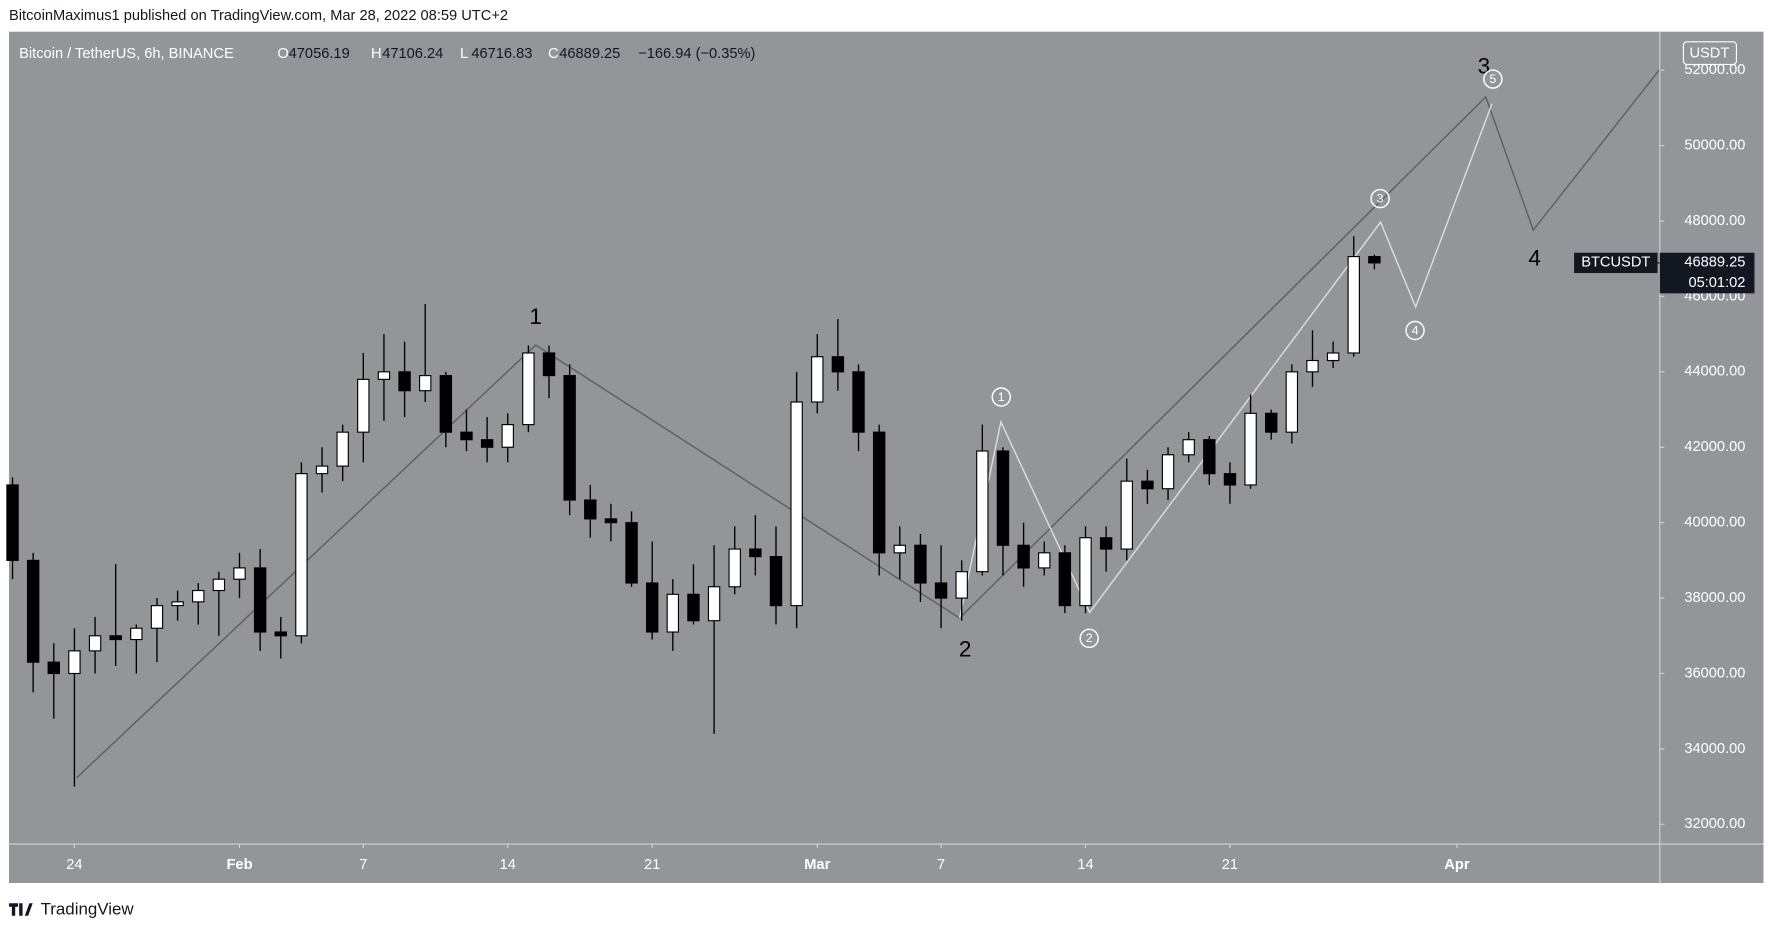 The image size is (1768, 926). What do you see at coordinates (282, 54) in the screenshot?
I see `ohlc-label: O` at bounding box center [282, 54].